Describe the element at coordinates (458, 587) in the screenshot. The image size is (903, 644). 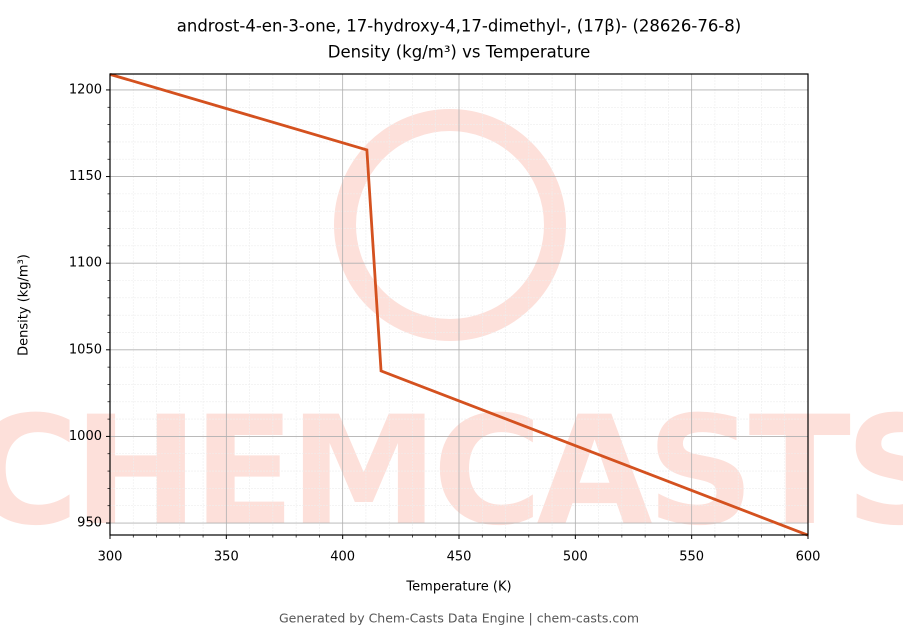
I see `x-axis-label: Temperature (K)` at that location.